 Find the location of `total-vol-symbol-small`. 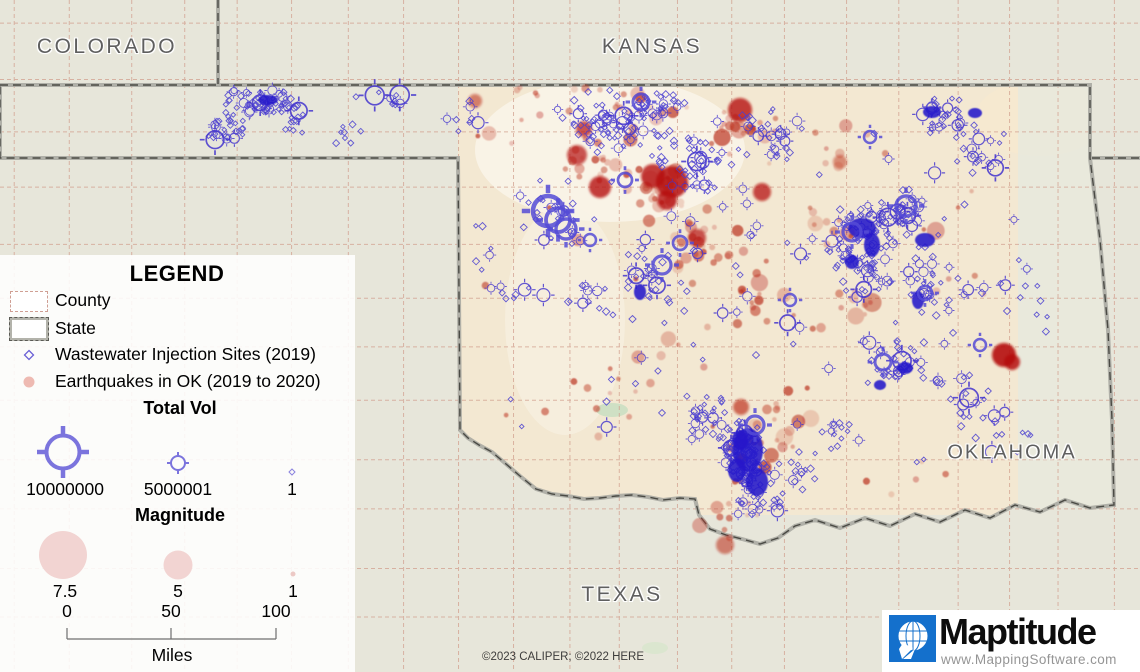

total-vol-symbol-small is located at coordinates (292, 472).